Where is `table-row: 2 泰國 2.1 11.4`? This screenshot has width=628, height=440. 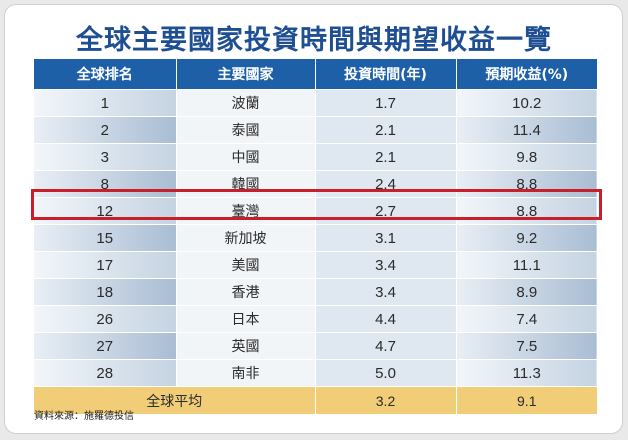 table-row: 2 泰國 2.1 11.4 is located at coordinates (315, 130).